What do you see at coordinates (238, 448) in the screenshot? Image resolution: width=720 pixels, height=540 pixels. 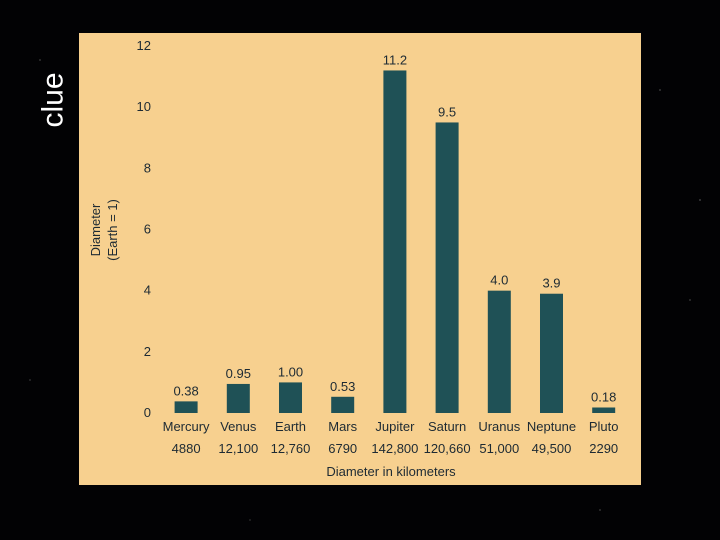 I see `km-label: 12,100` at bounding box center [238, 448].